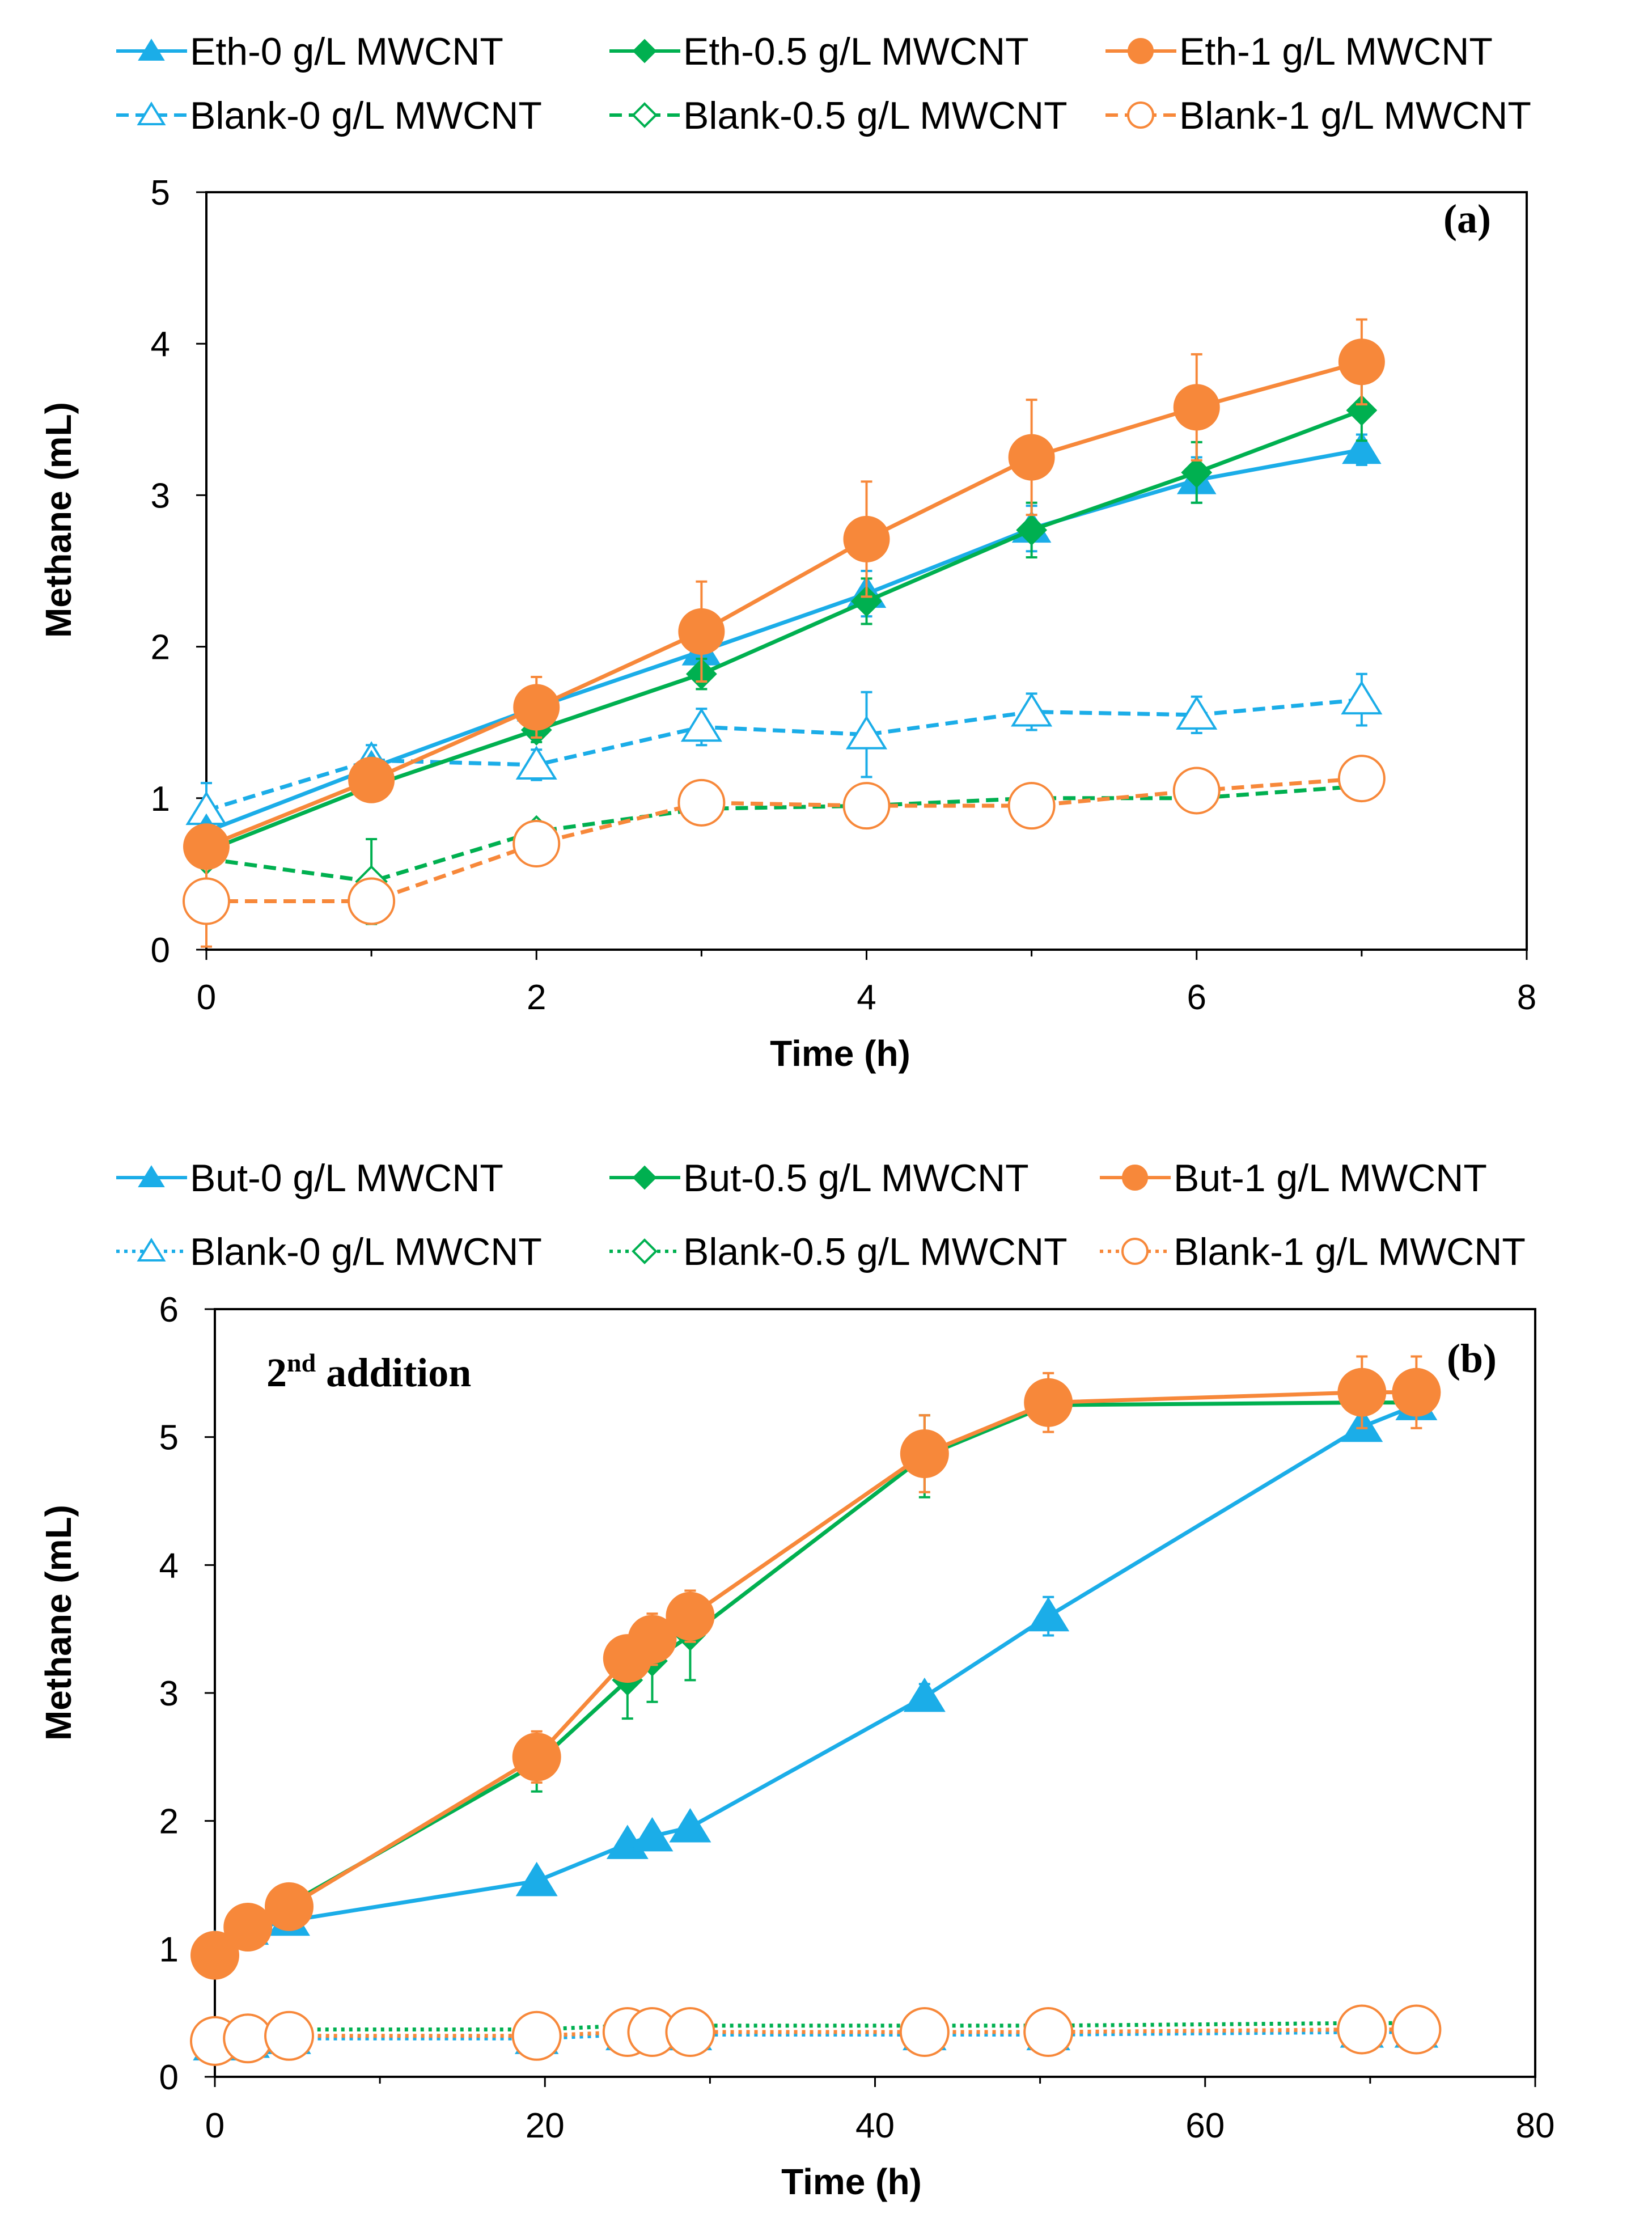  I want to click on annotation-text: addition, so click(394, 1372).